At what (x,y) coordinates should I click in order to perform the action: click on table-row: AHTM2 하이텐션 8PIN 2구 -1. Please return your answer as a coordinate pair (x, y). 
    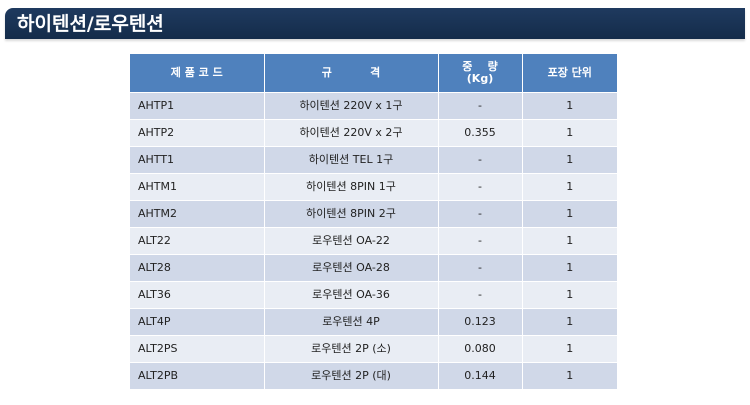
    Looking at the image, I should click on (373, 214).